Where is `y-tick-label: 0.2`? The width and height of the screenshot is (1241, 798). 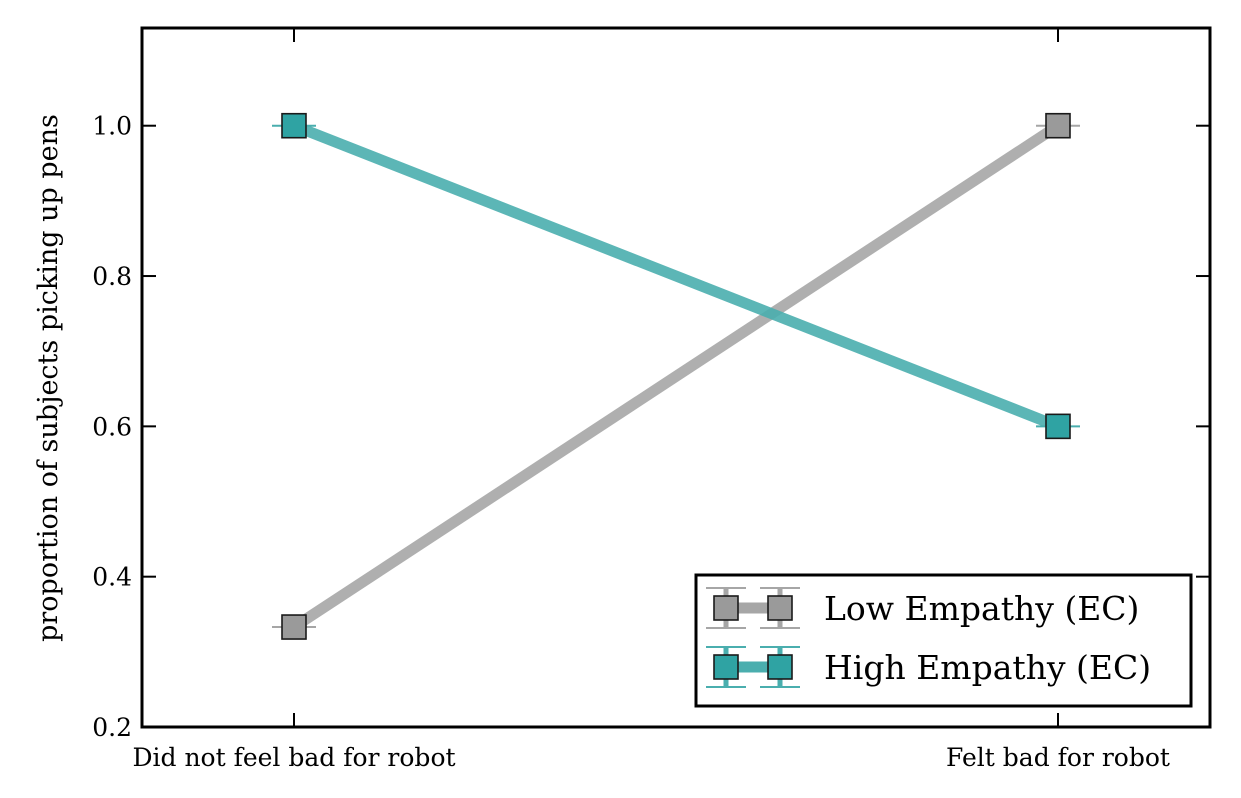
y-tick-label: 0.2 is located at coordinates (112, 727).